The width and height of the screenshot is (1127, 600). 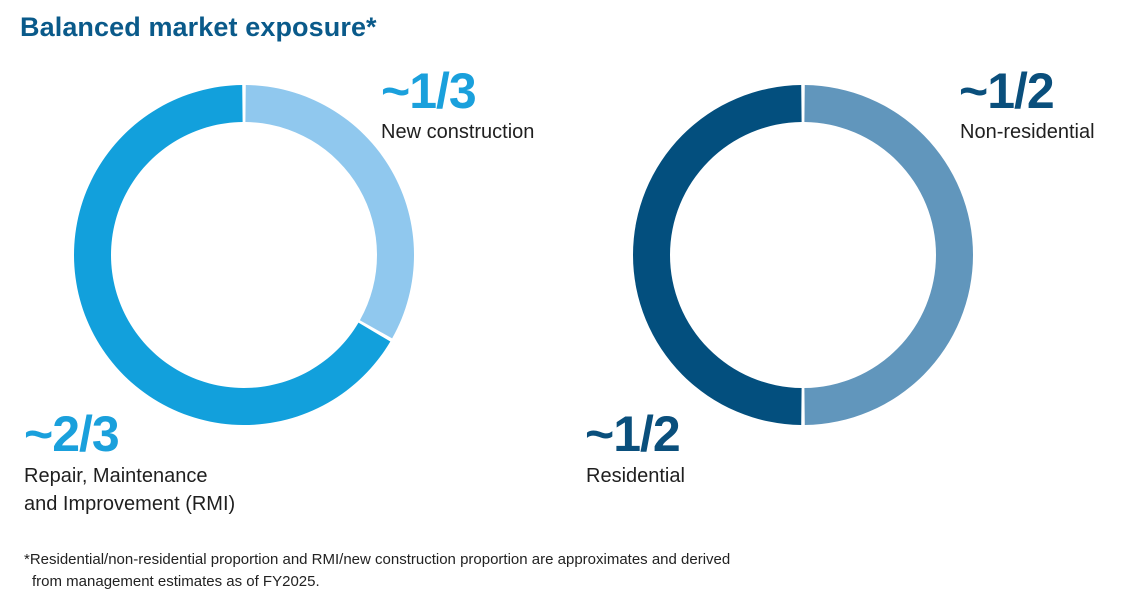 What do you see at coordinates (198, 27) in the screenshot?
I see `chart-title: Balanced market exposure*` at bounding box center [198, 27].